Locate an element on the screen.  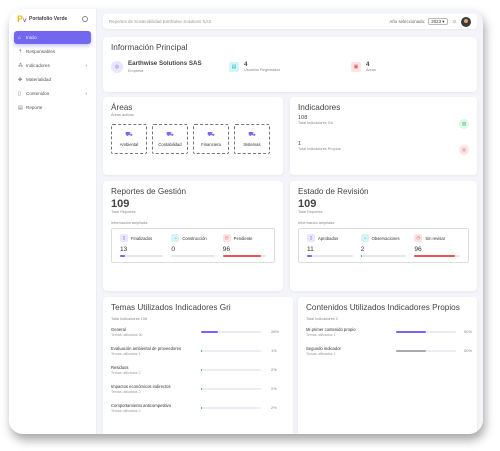
sidebar-toggle-icon is located at coordinates (85, 19).